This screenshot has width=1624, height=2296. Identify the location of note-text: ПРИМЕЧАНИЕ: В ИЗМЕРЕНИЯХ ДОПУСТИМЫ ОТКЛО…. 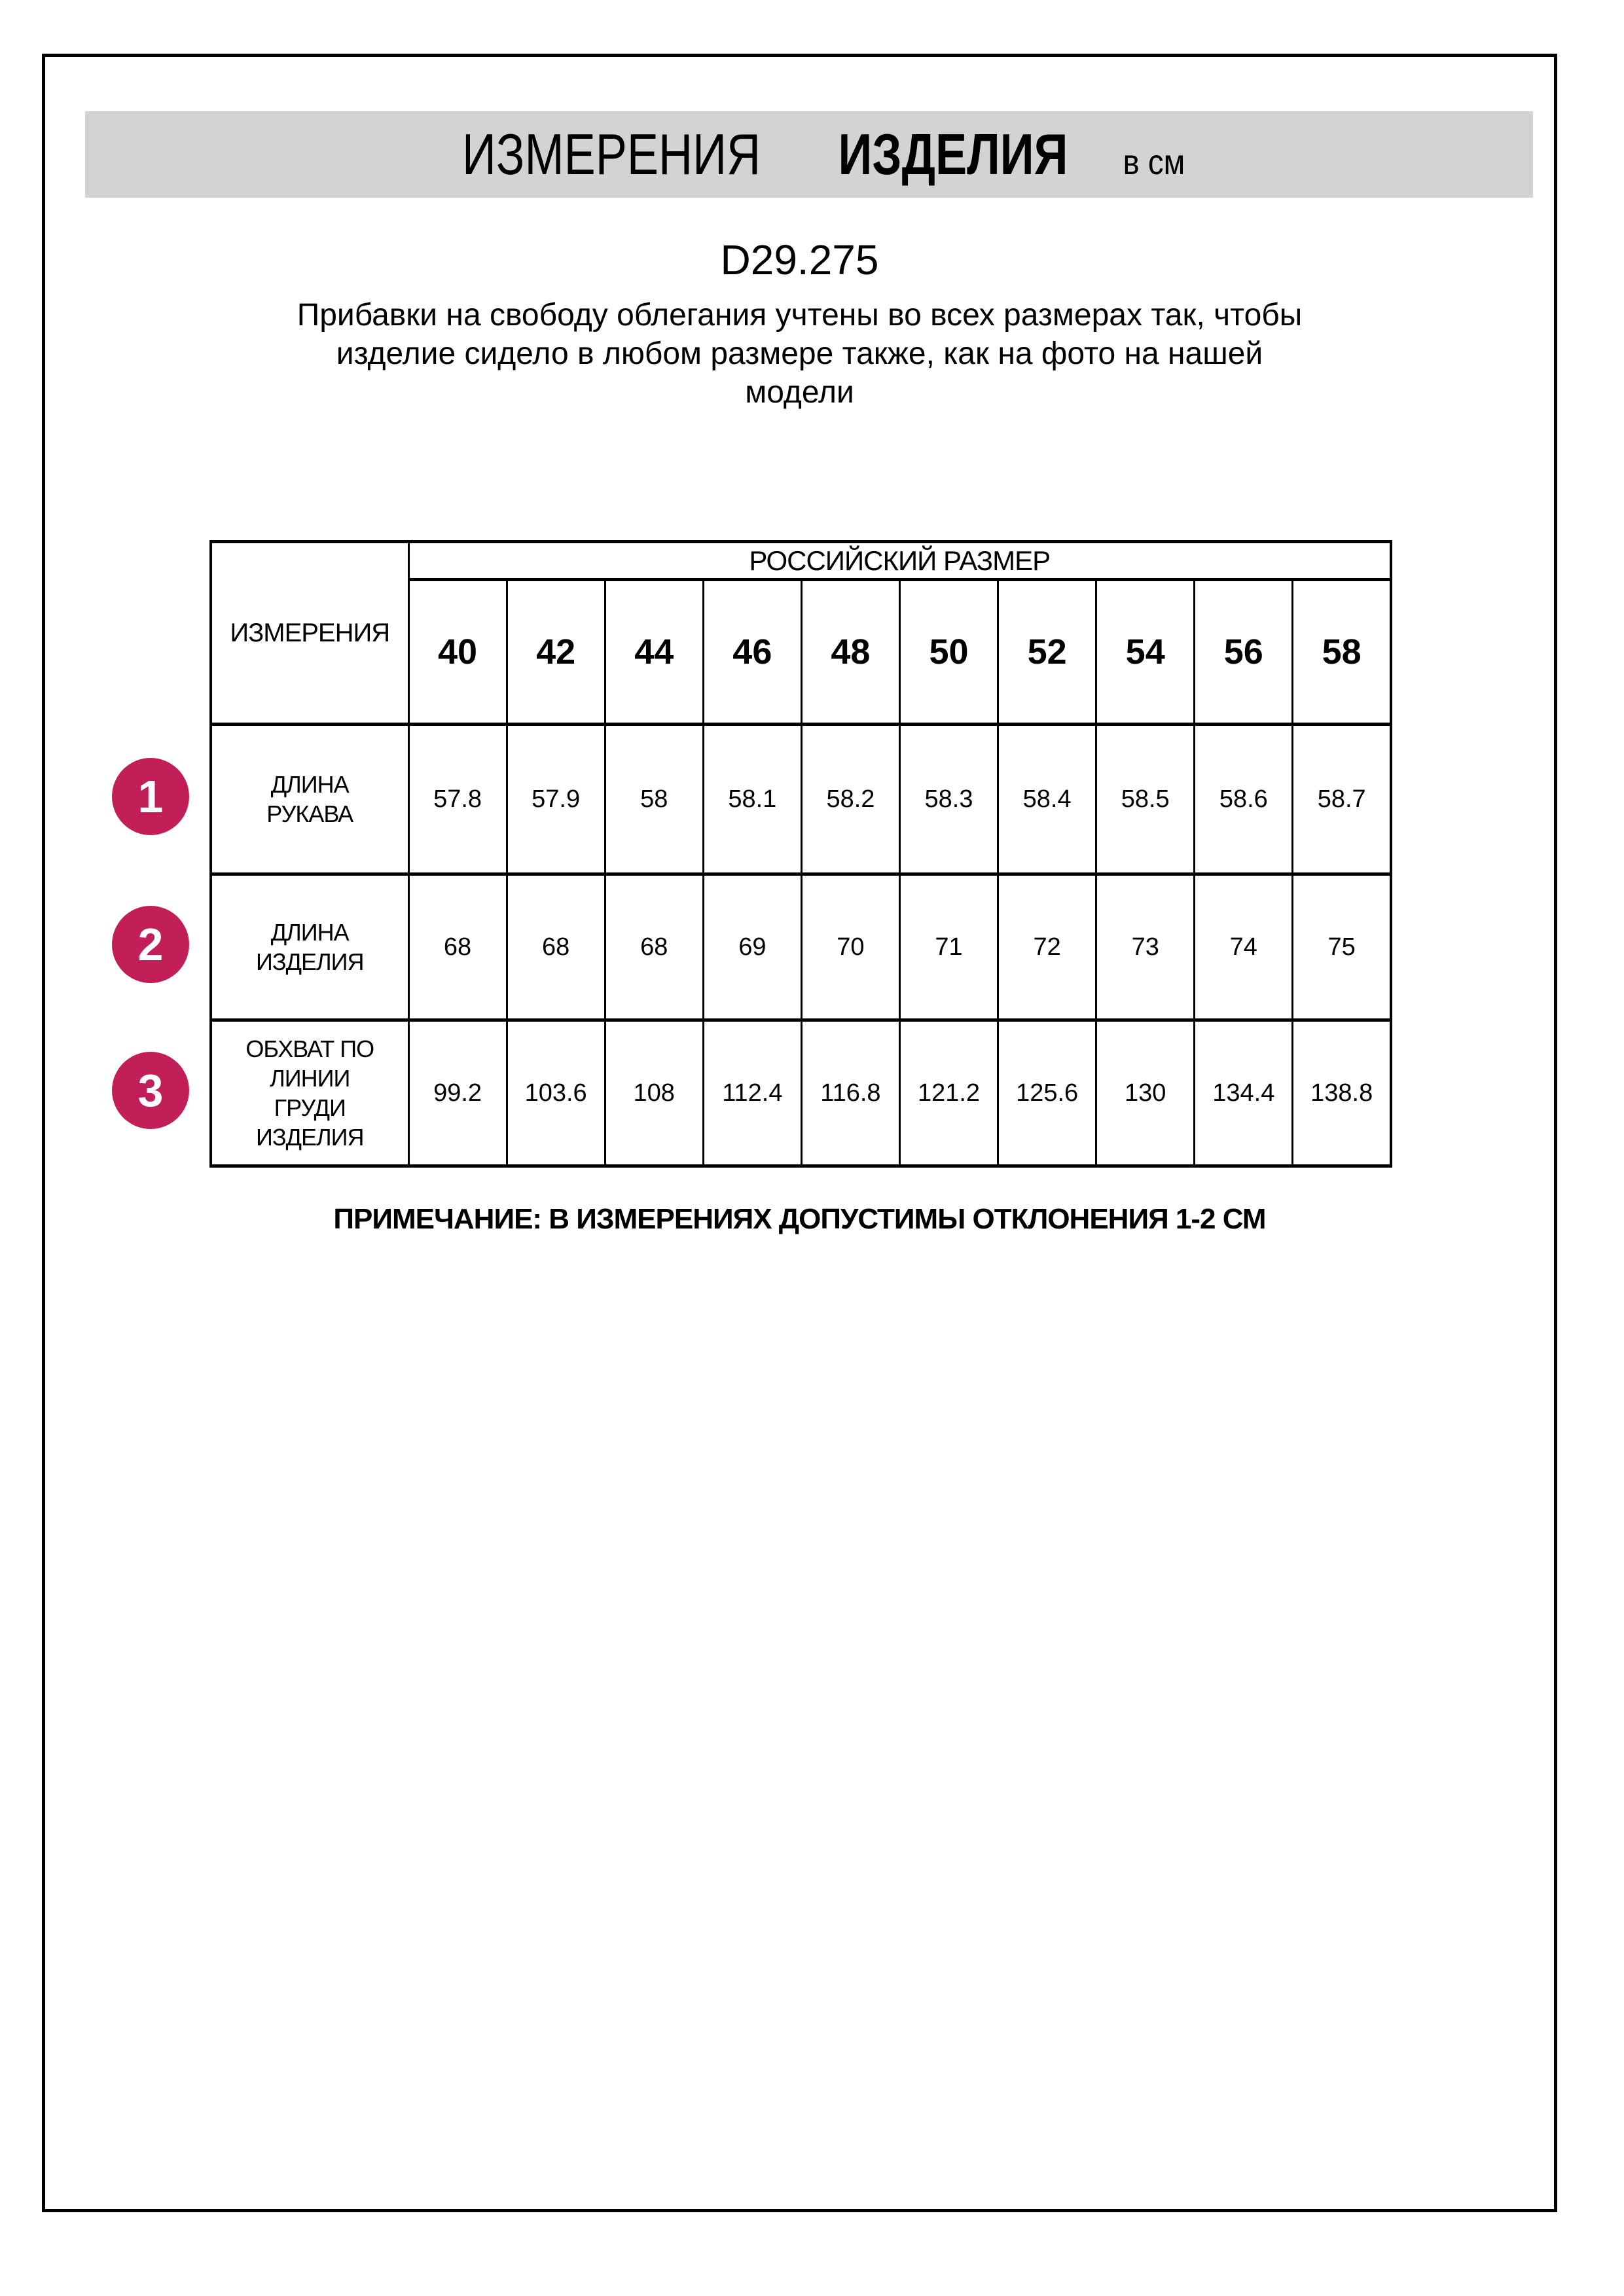
(799, 1219).